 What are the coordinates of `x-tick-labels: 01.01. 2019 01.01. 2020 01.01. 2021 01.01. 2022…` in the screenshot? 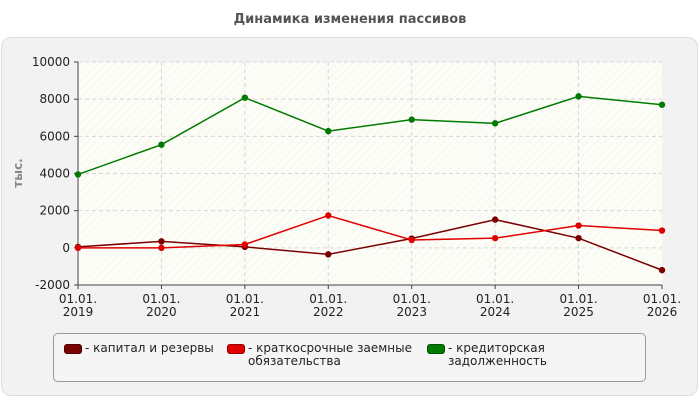 It's located at (370, 305).